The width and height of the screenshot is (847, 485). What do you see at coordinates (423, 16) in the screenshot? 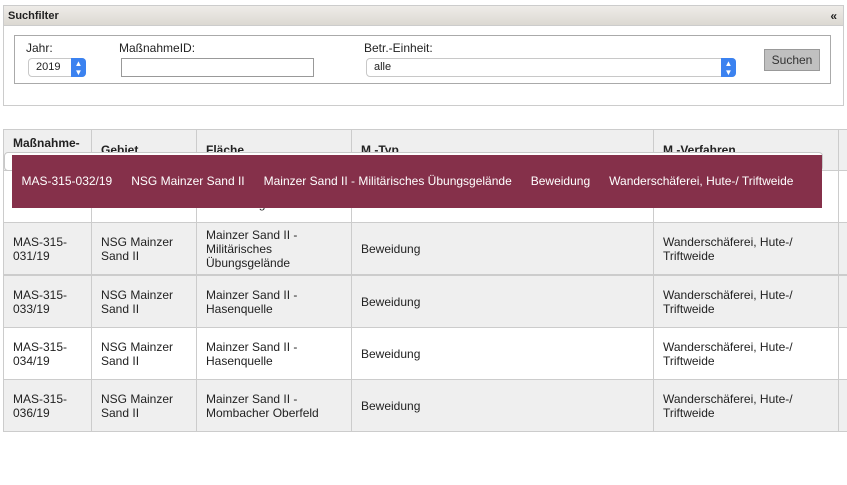
I see `filter-header: Suchfilter «` at bounding box center [423, 16].